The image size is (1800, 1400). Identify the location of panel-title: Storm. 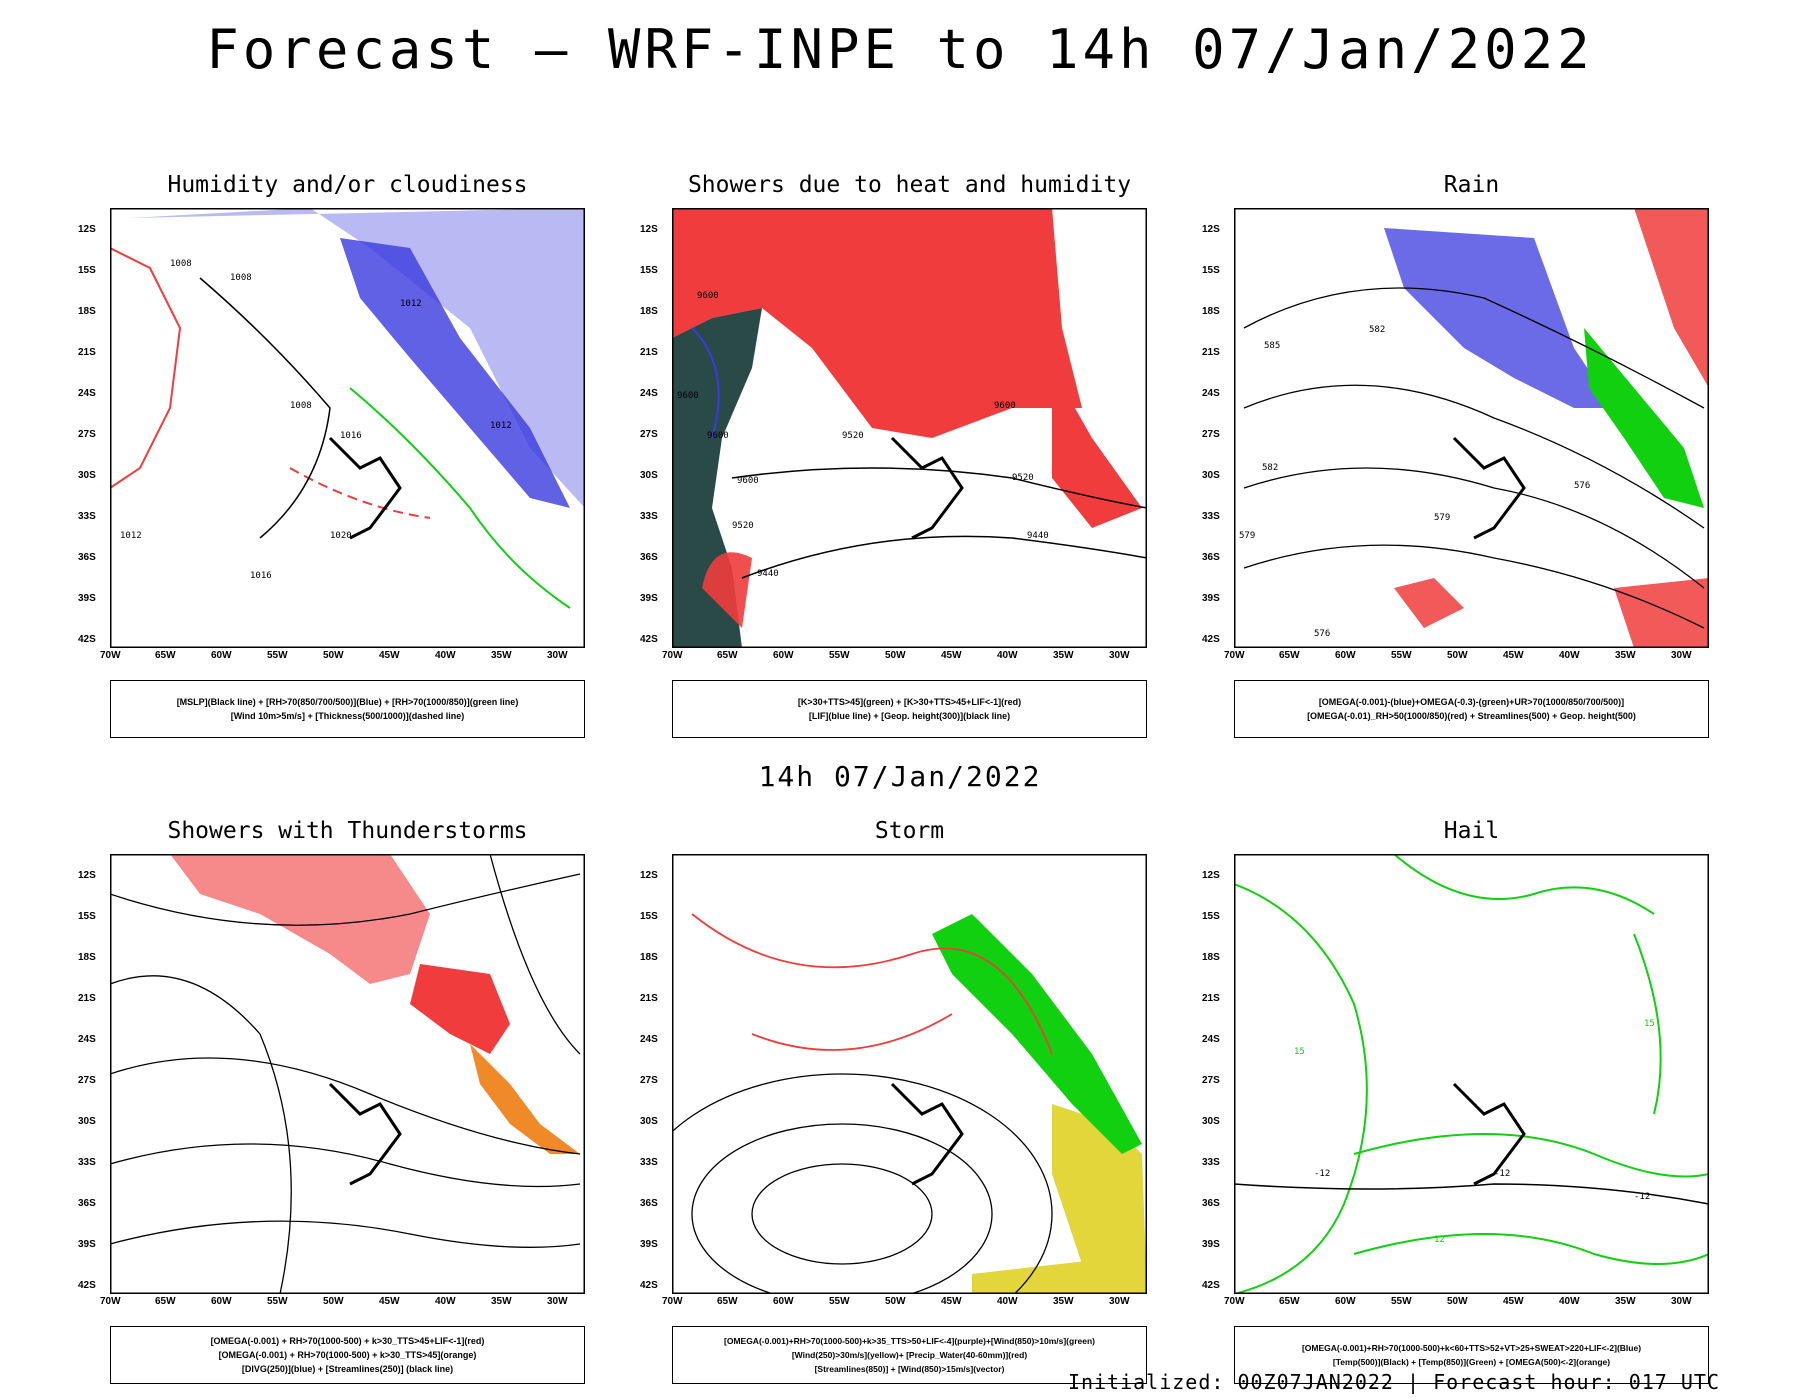
(909, 831).